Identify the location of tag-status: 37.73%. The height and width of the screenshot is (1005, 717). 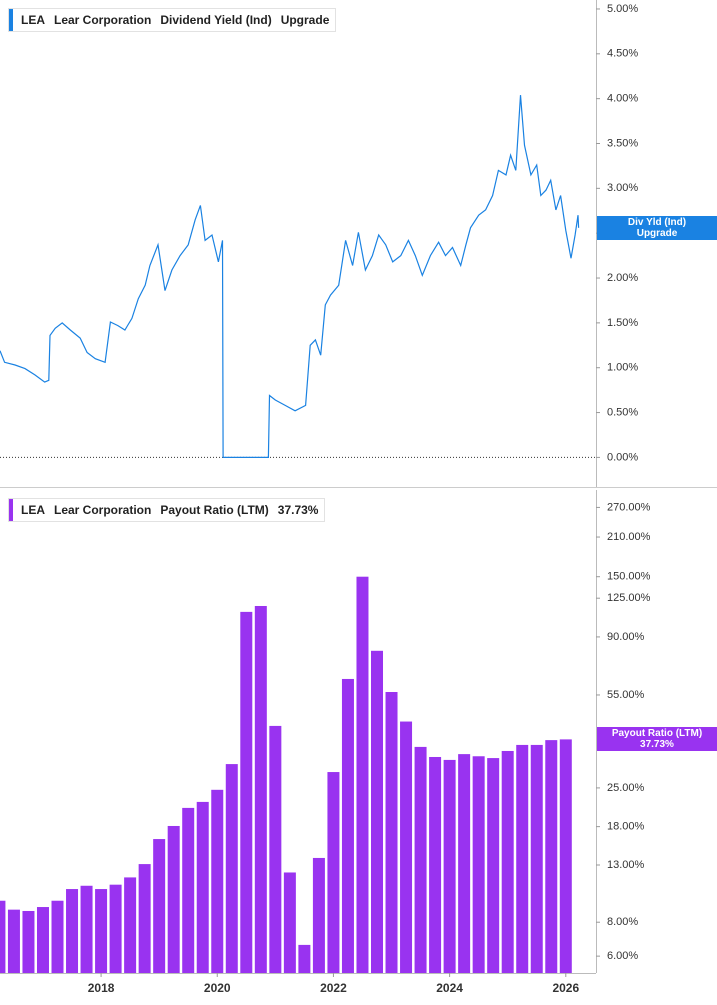
(657, 745).